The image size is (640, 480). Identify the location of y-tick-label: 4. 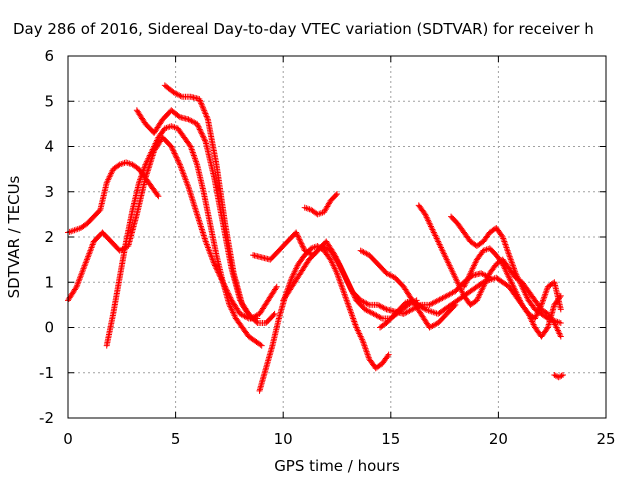
(49, 147).